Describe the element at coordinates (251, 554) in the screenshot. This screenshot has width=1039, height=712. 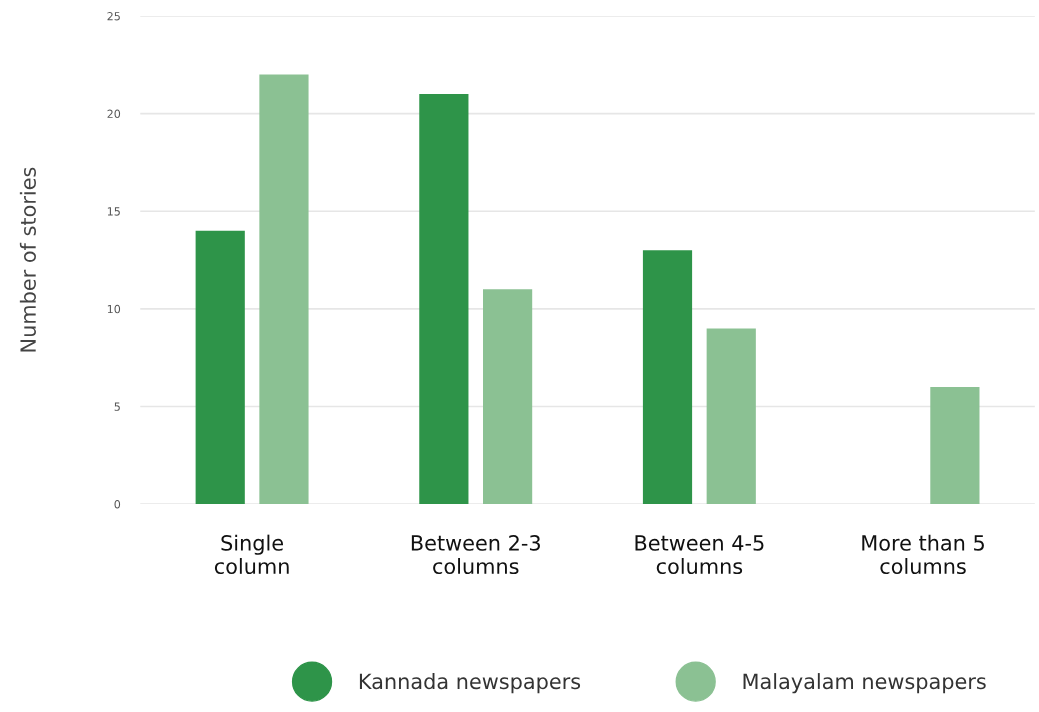
I see `x-tick-label: Single column` at that location.